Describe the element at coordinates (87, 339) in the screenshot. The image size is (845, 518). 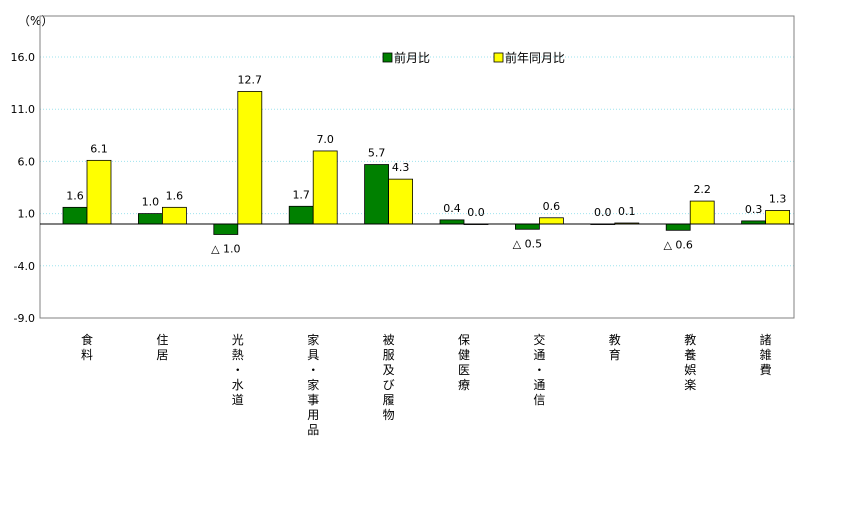
I see `category-label-1: 食` at that location.